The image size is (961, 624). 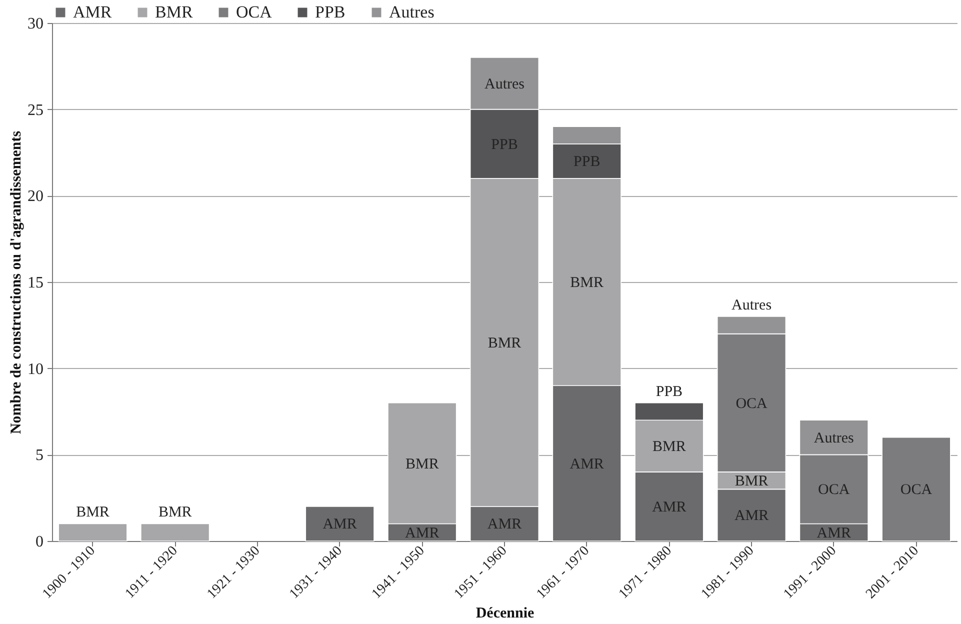 What do you see at coordinates (505, 613) in the screenshot?
I see `x-axis-title: Décennie` at bounding box center [505, 613].